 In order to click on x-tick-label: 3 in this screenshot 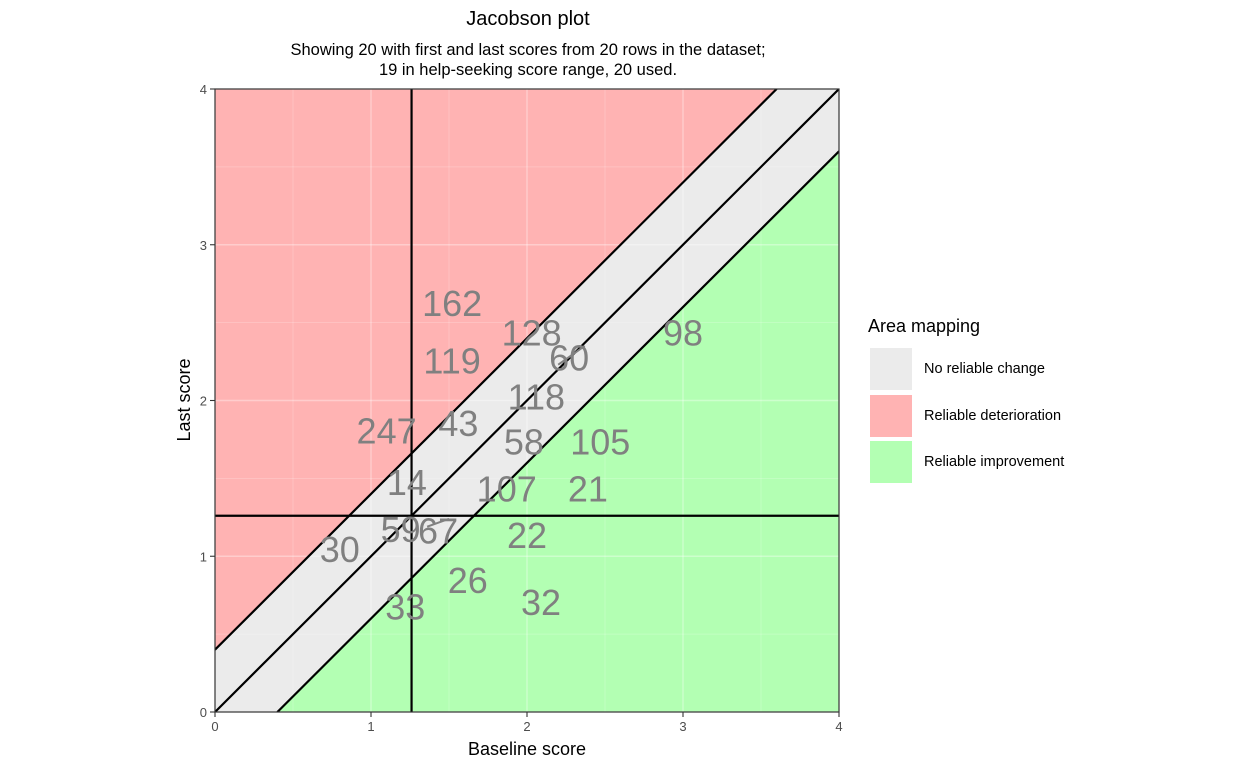, I will do `click(682, 726)`.